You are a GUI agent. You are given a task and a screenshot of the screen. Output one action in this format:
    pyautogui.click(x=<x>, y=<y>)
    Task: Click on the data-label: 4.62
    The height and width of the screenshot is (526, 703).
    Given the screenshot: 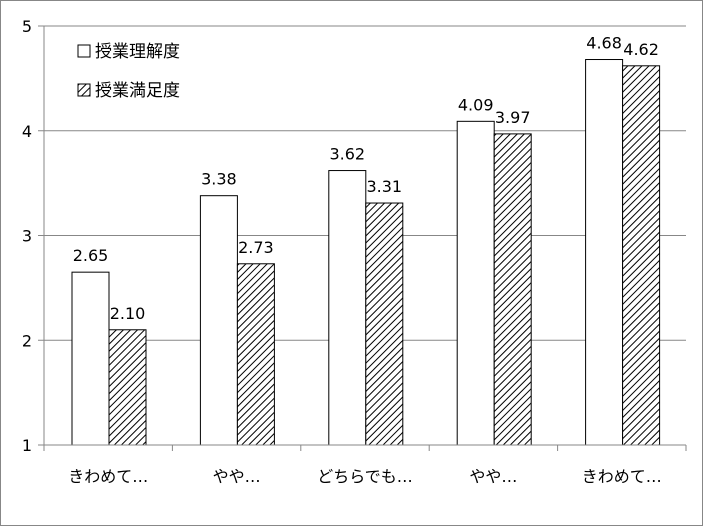 What is the action you would take?
    pyautogui.click(x=641, y=49)
    